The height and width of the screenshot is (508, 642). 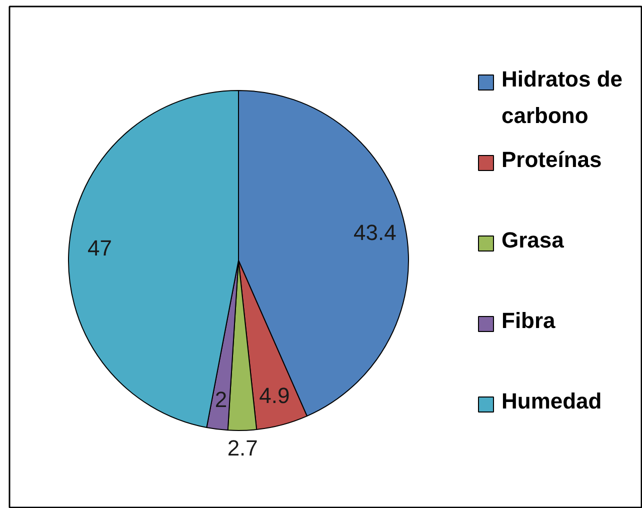 I want to click on legend-label: Fibra, so click(x=529, y=320).